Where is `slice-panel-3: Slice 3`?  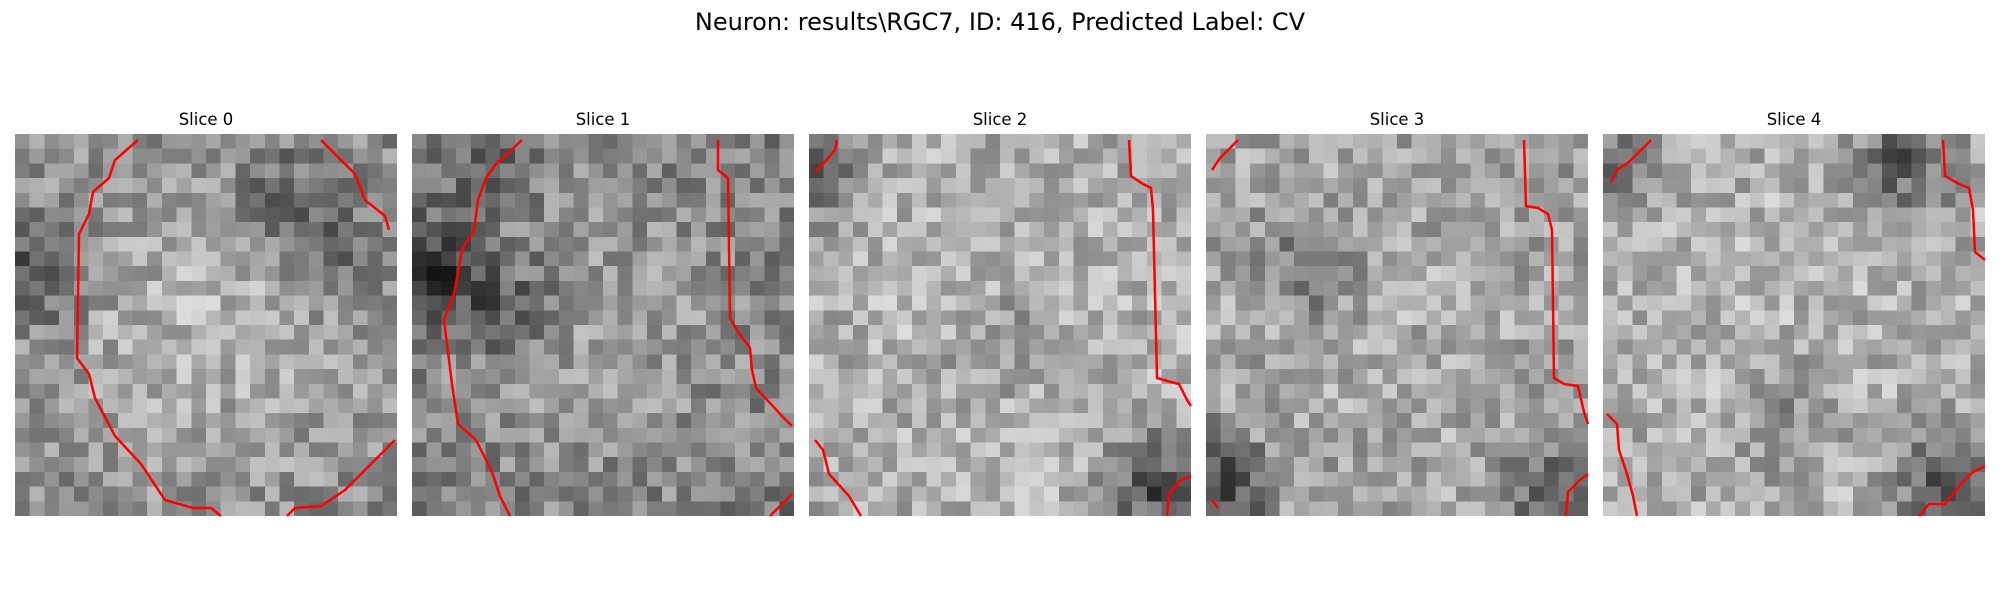
slice-panel-3: Slice 3 is located at coordinates (1397, 313).